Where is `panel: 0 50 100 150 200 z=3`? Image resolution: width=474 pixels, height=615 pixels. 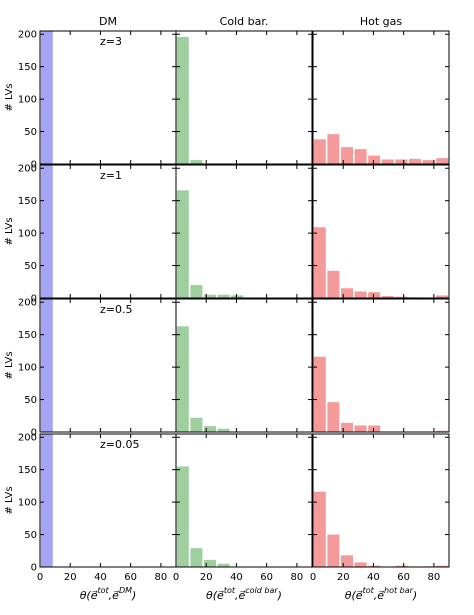 panel: 0 50 100 150 200 z=3 is located at coordinates (97, 100).